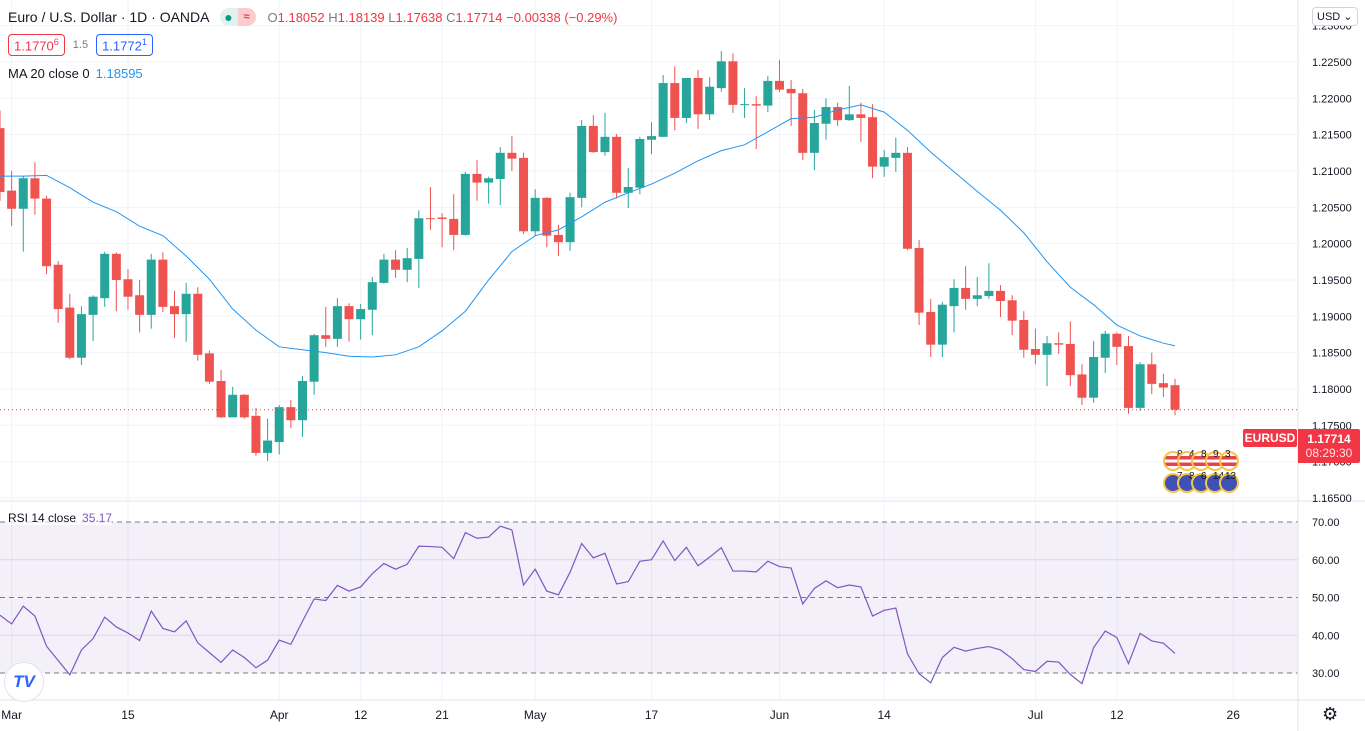 Image resolution: width=1365 pixels, height=731 pixels. I want to click on us-event-icon, so click(1229, 461).